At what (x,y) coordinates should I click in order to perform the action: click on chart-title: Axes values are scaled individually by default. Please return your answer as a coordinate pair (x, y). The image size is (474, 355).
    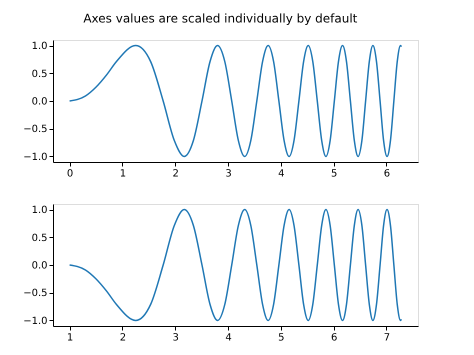
    Looking at the image, I should click on (220, 19).